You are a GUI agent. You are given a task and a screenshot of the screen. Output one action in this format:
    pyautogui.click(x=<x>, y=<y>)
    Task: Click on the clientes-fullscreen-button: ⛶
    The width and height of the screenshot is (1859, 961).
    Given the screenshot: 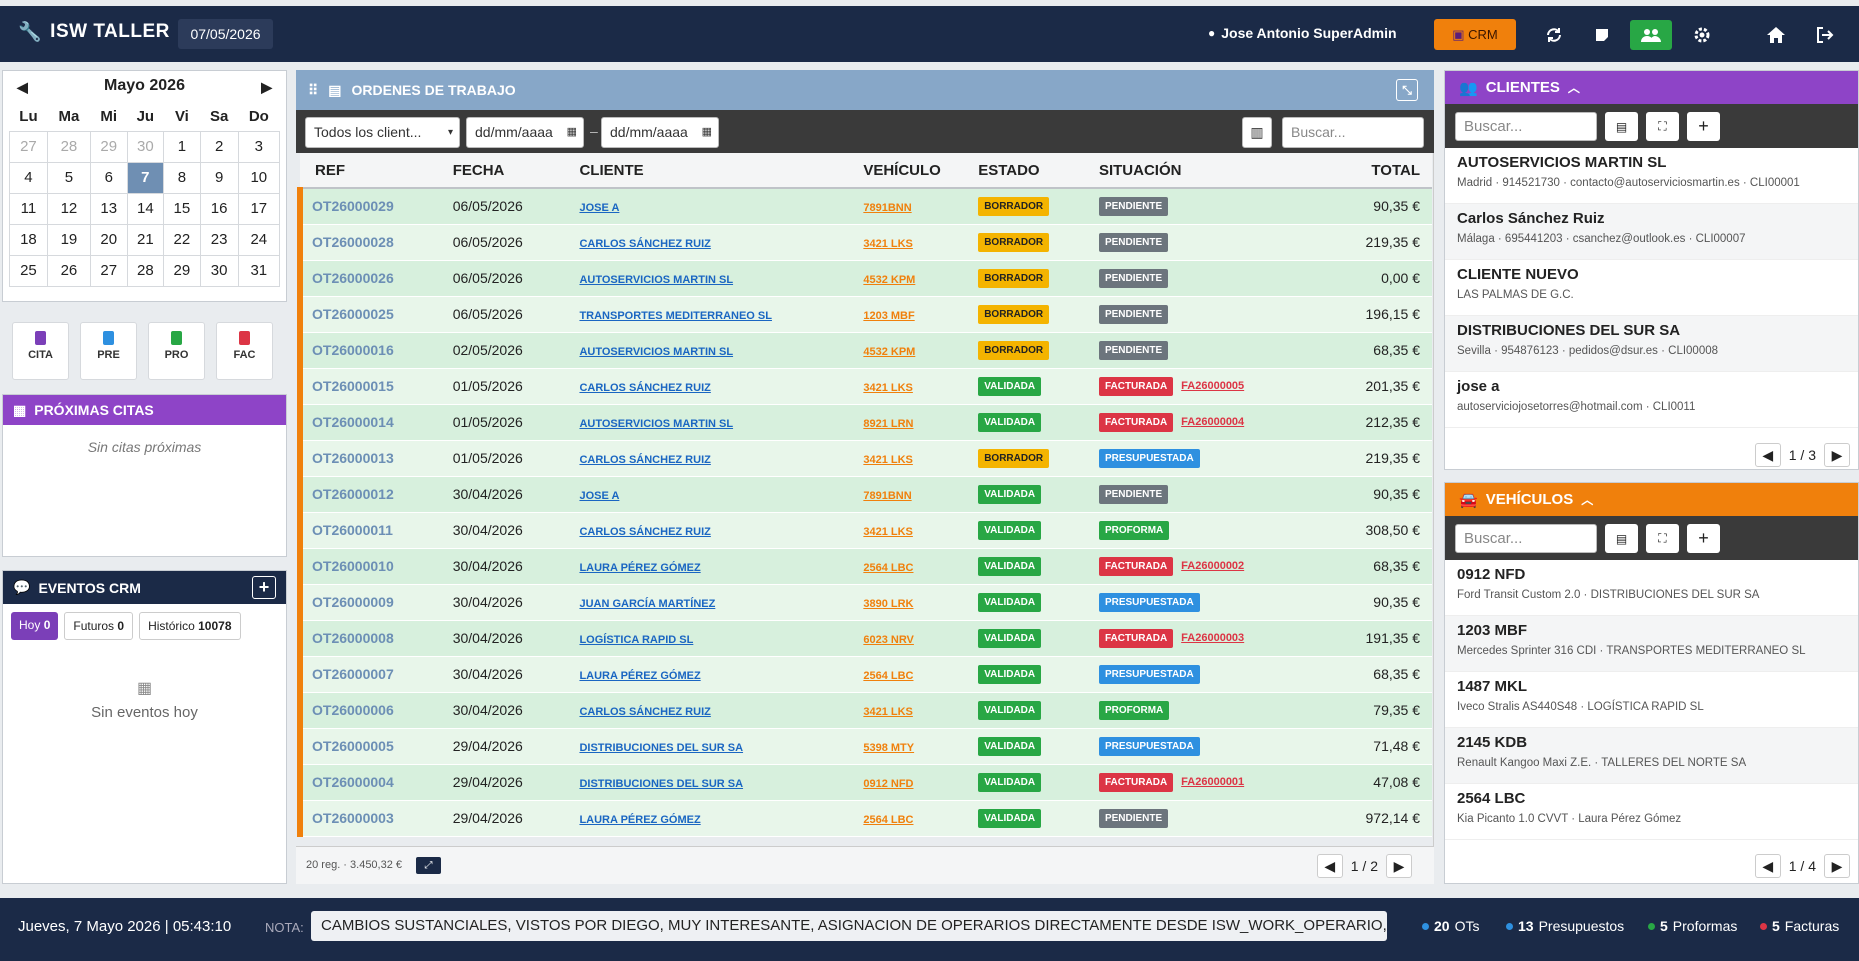 What is the action you would take?
    pyautogui.click(x=1662, y=126)
    